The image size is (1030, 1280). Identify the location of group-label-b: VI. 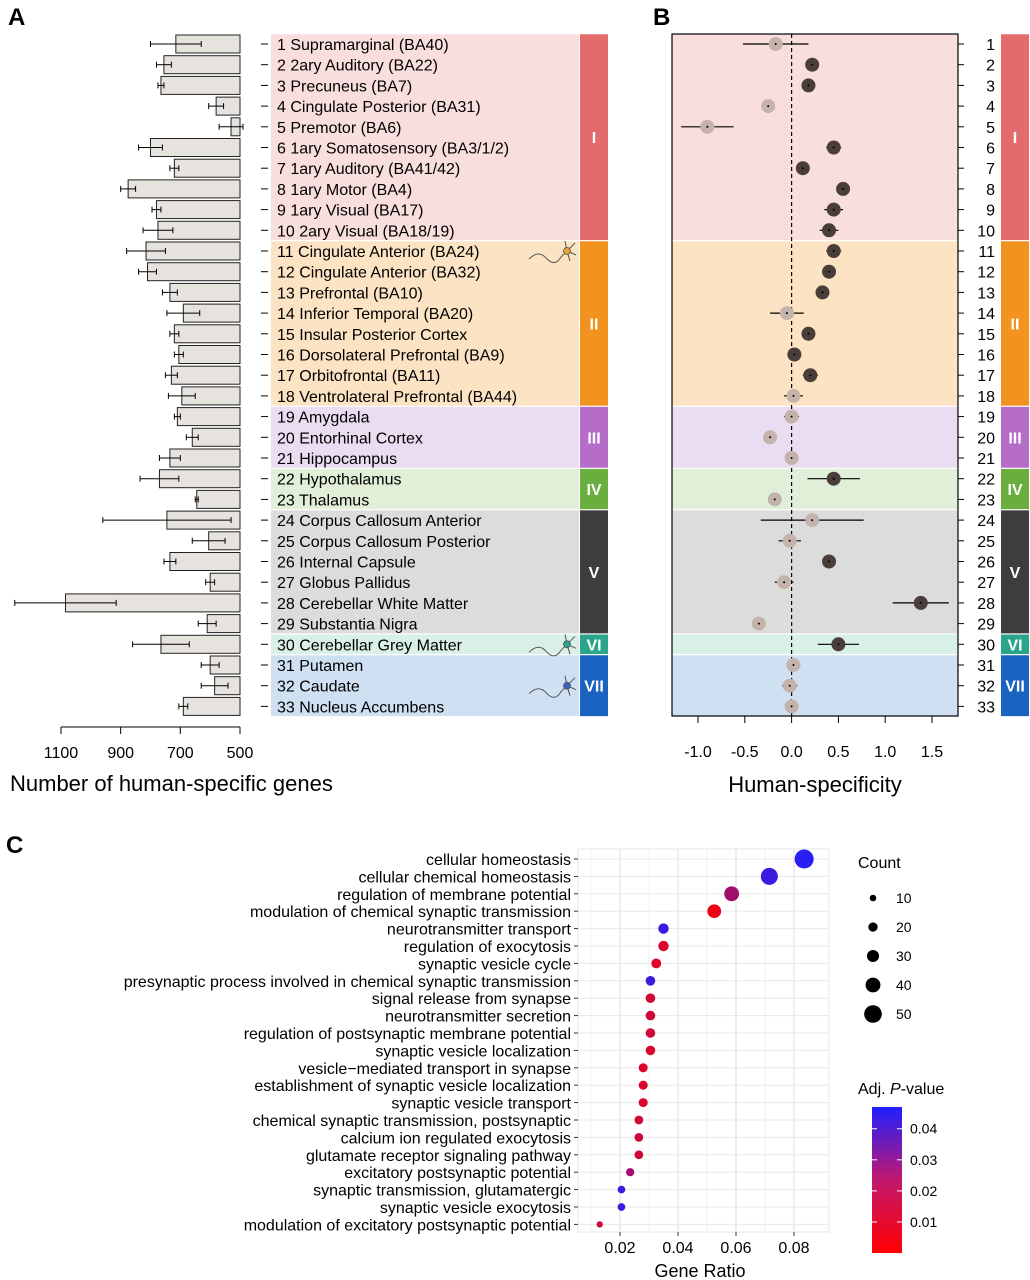
(1014, 645).